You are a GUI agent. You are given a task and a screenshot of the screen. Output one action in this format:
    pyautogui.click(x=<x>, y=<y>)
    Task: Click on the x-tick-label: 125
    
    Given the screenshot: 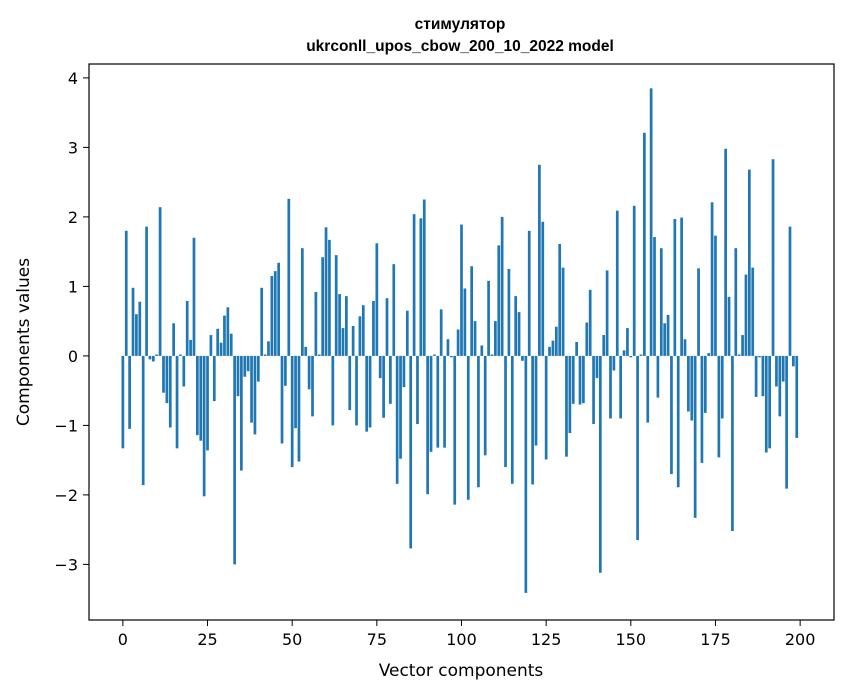 What is the action you would take?
    pyautogui.click(x=546, y=639)
    